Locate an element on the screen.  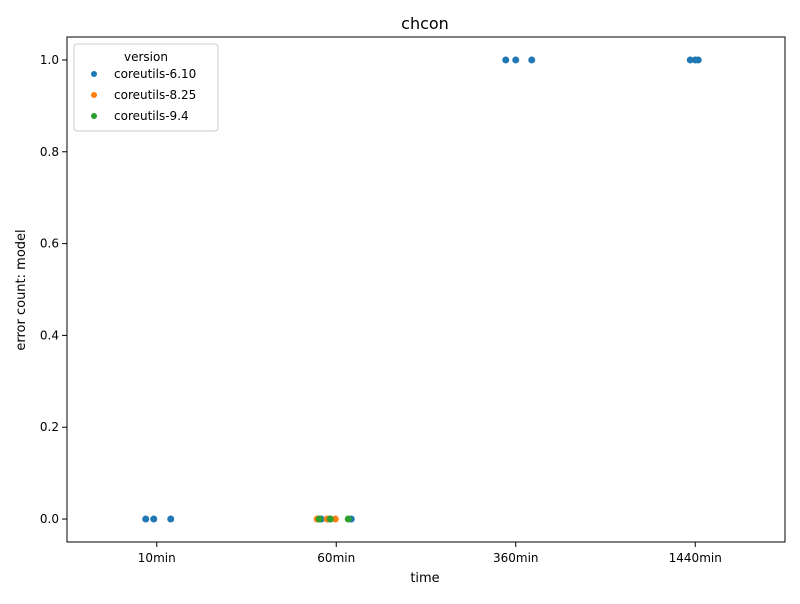
y-tick-label: 0.0 is located at coordinates (49, 519).